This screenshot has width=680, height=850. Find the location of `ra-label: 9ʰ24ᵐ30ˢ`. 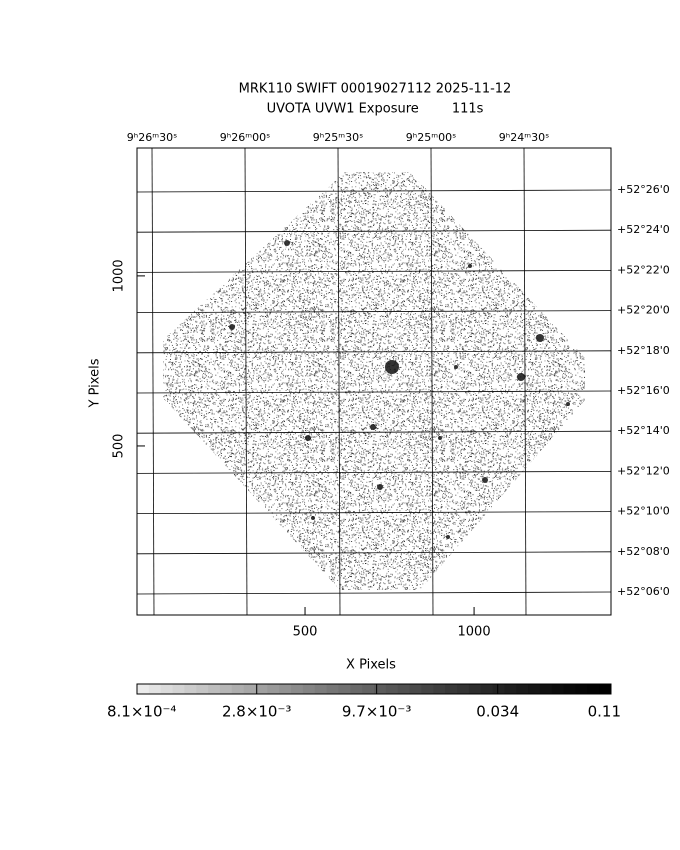

ra-label: 9ʰ24ᵐ30ˢ is located at coordinates (524, 137).